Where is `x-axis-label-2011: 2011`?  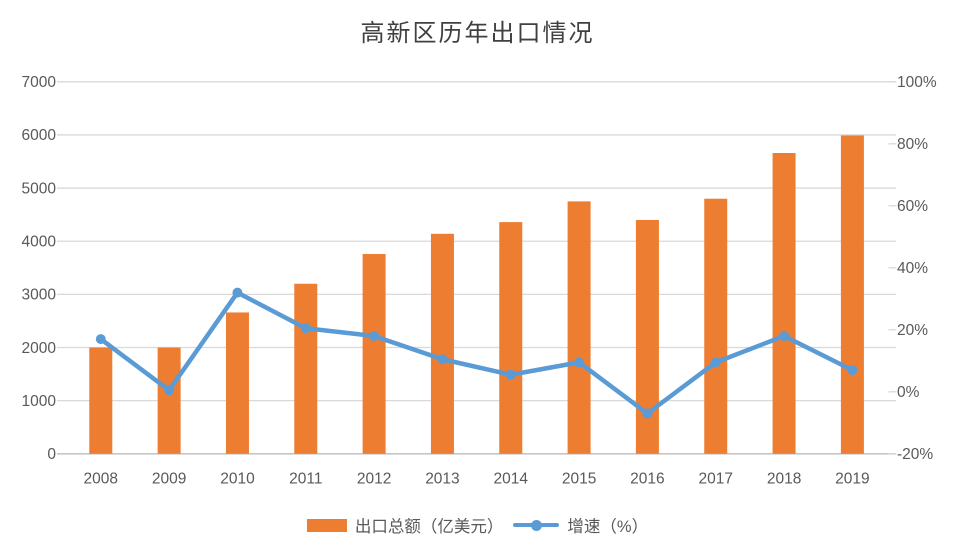
x-axis-label-2011: 2011 is located at coordinates (305, 479).